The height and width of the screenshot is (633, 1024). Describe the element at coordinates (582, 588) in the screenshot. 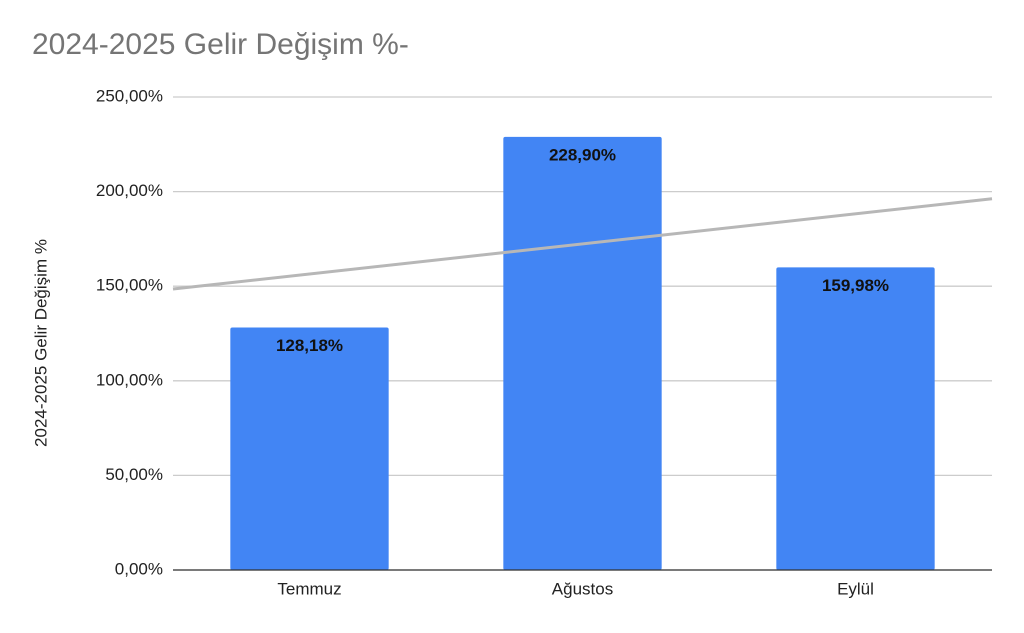

I see `x-tick-label: Ağustos` at that location.